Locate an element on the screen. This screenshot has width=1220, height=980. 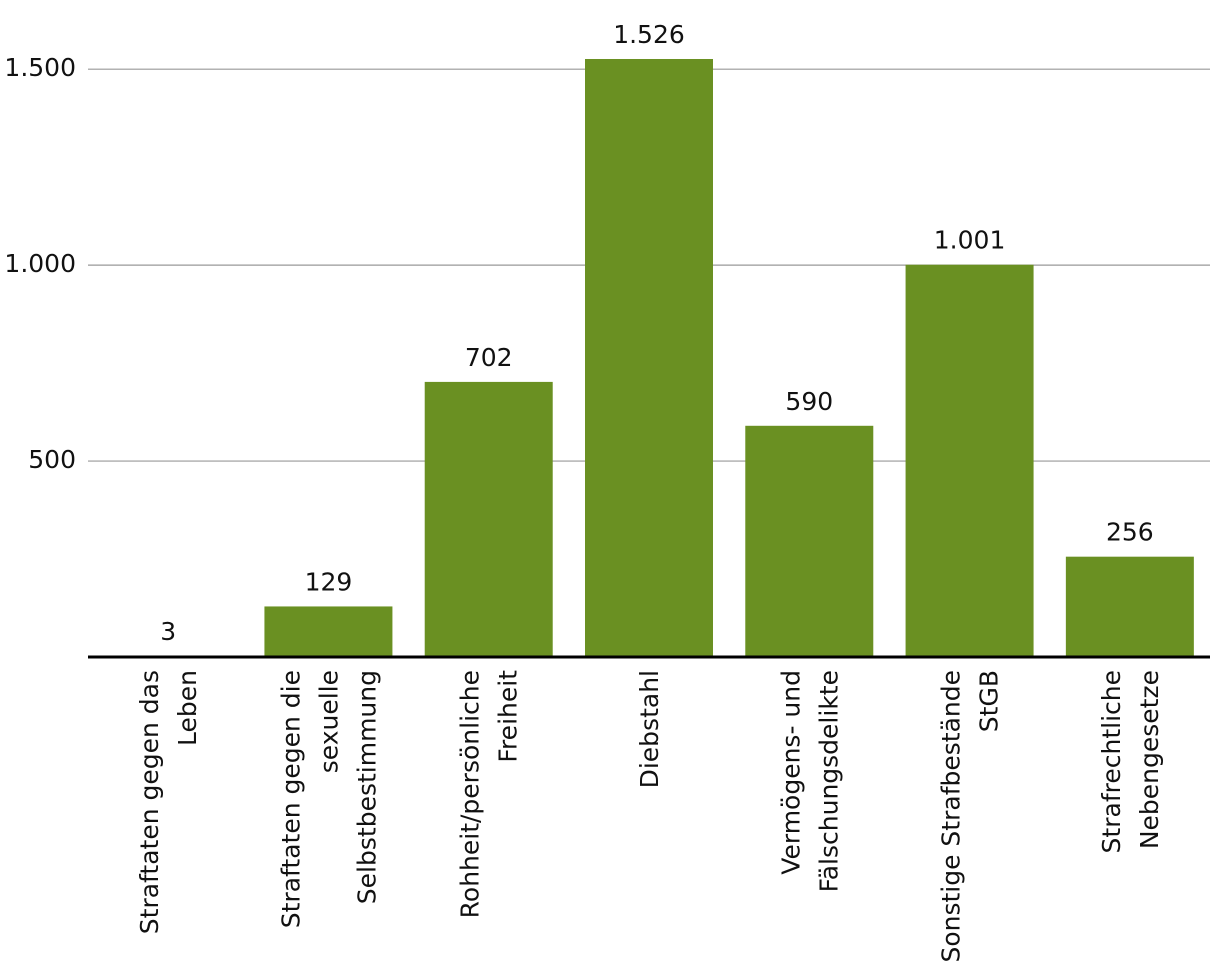
x-tick-label: Leben is located at coordinates (187, 708).